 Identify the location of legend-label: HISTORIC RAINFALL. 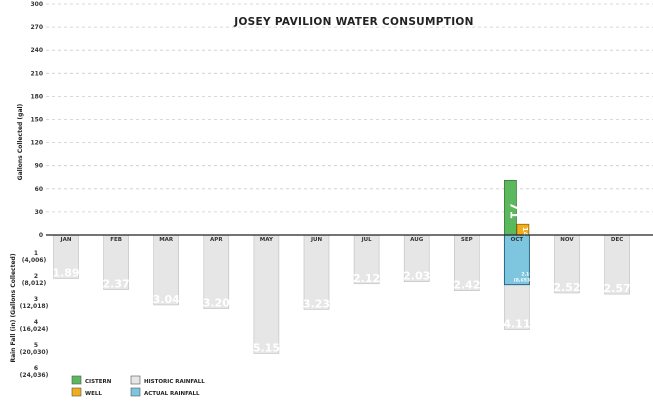
(174, 382).